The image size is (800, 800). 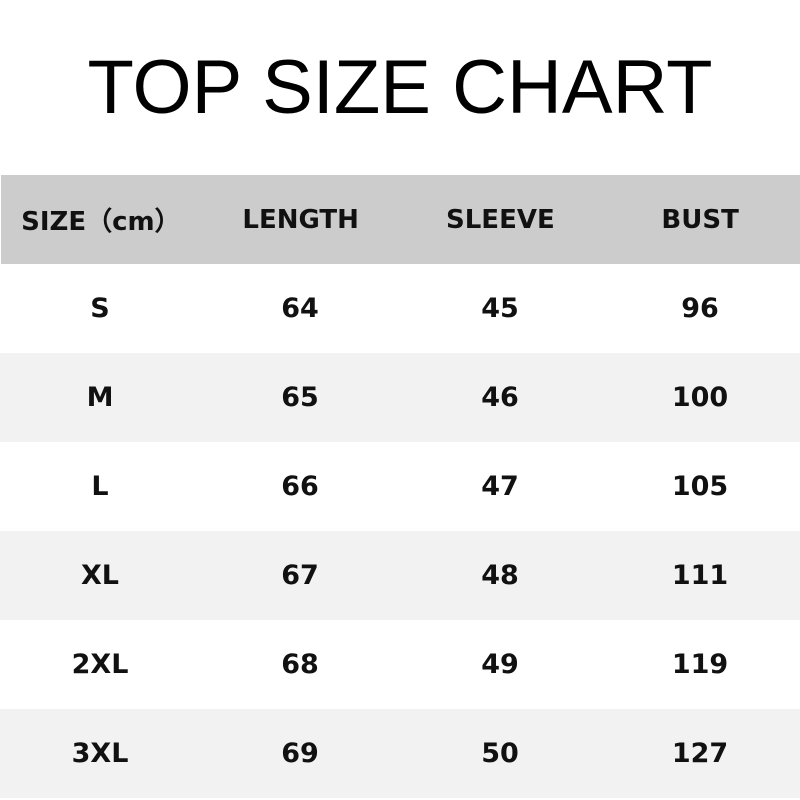 What do you see at coordinates (300, 664) in the screenshot?
I see `cell-length: 68` at bounding box center [300, 664].